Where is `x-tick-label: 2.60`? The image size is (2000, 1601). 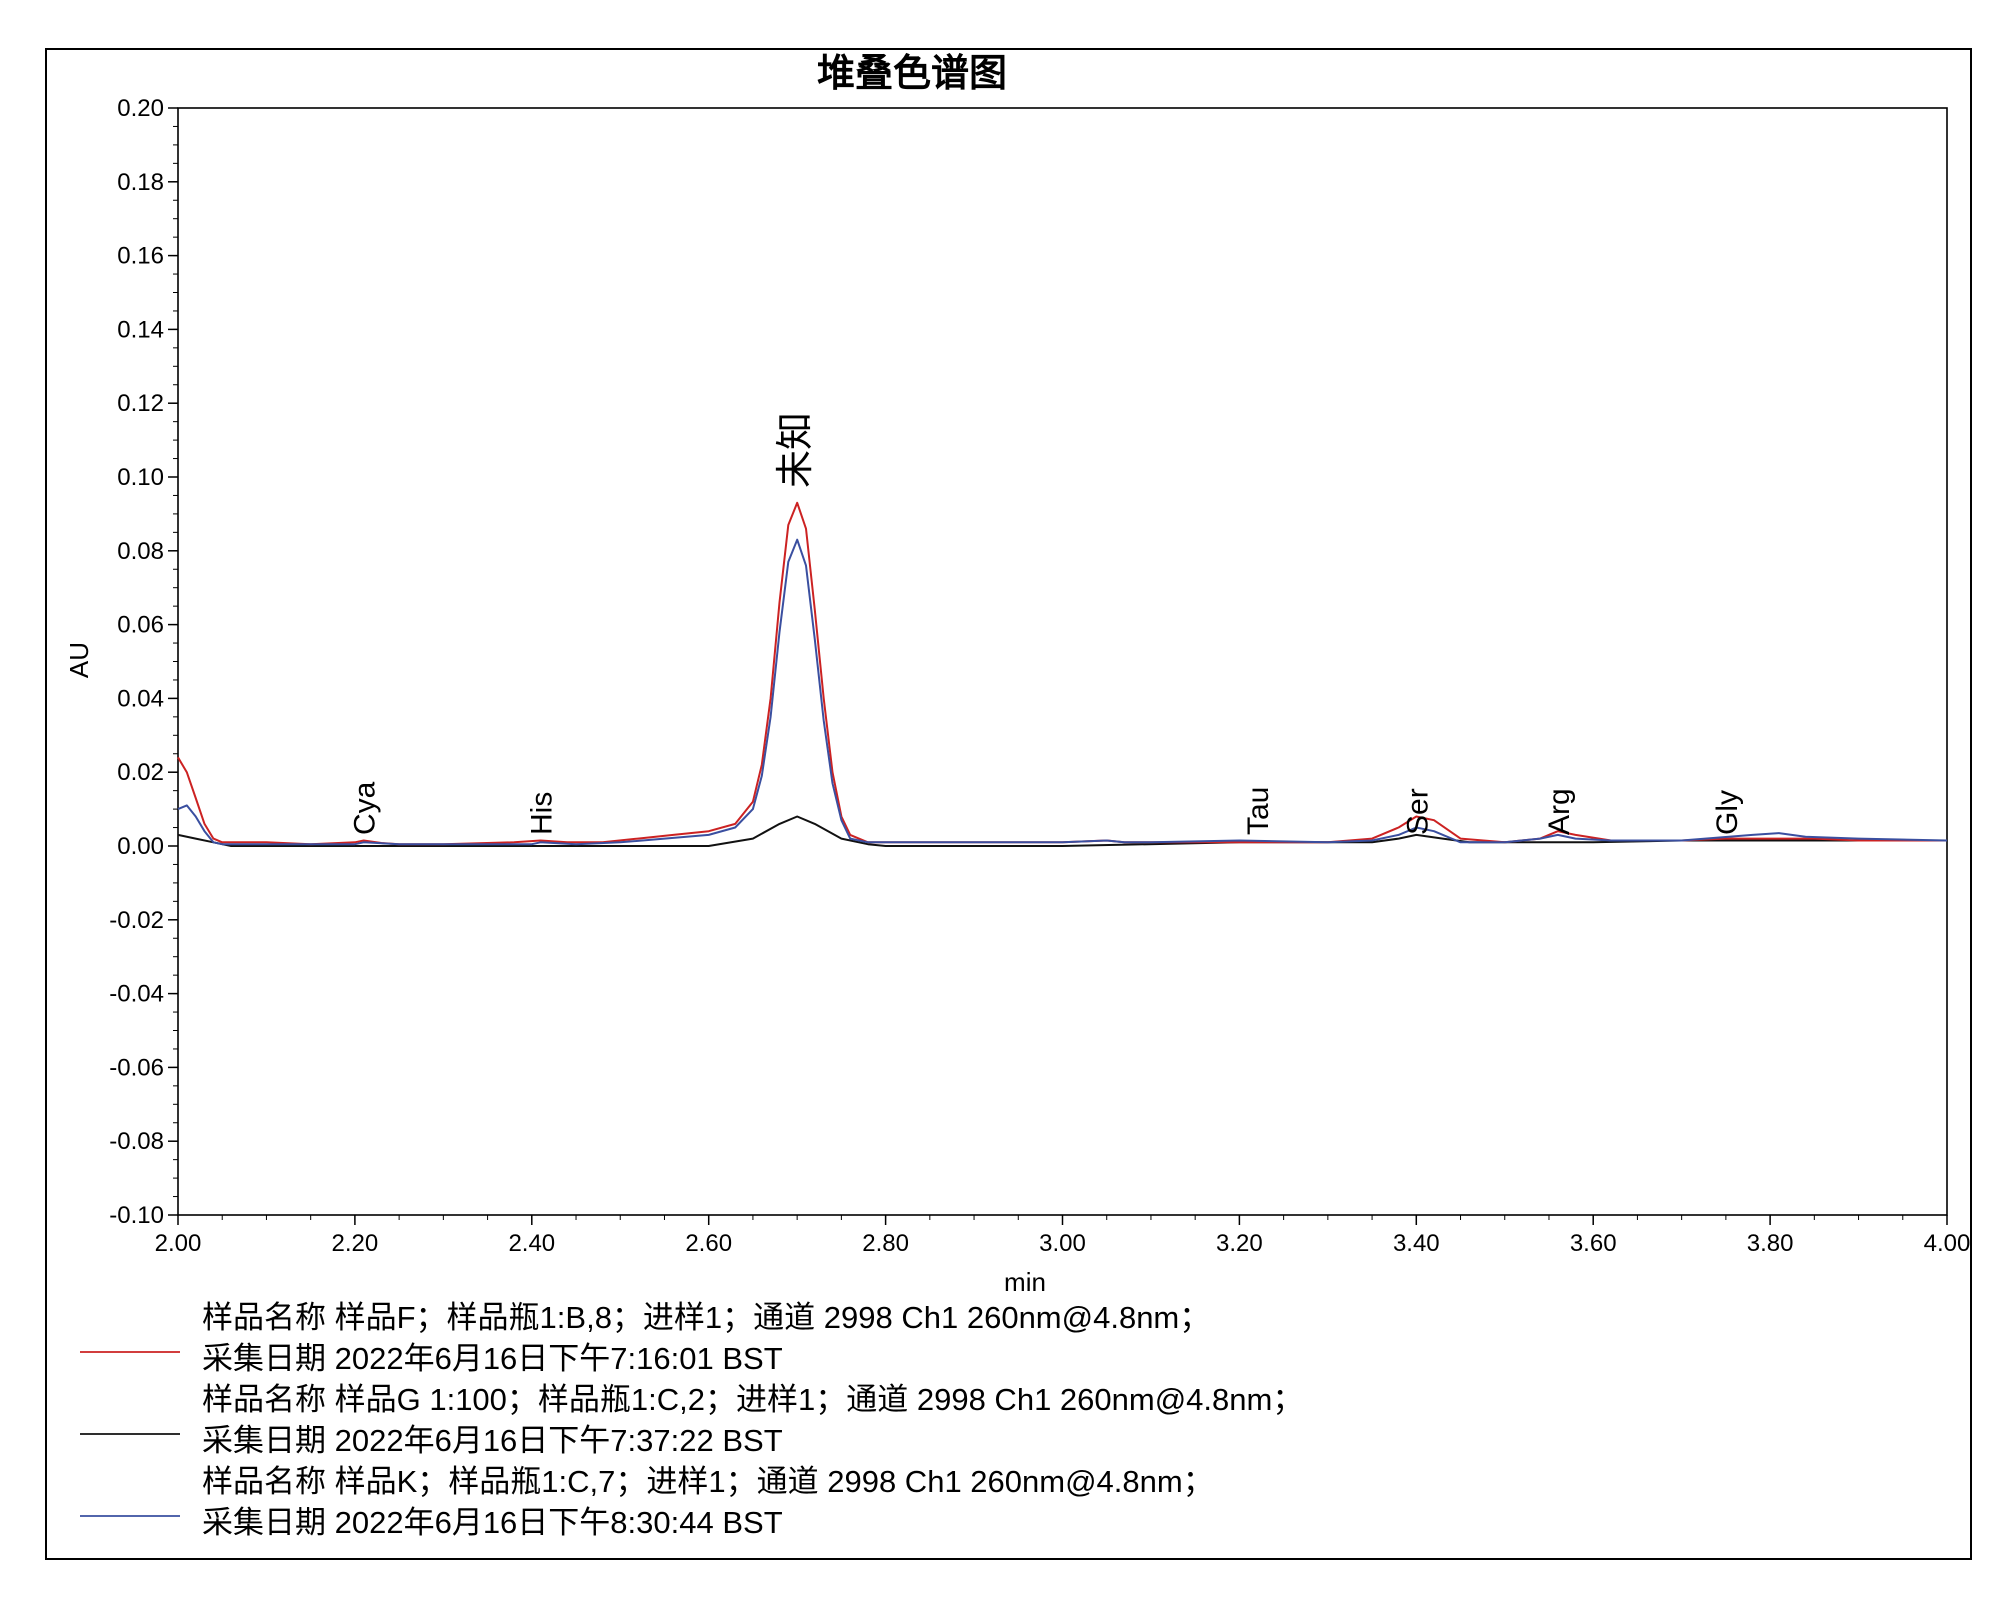 x-tick-label: 2.60 is located at coordinates (708, 1243).